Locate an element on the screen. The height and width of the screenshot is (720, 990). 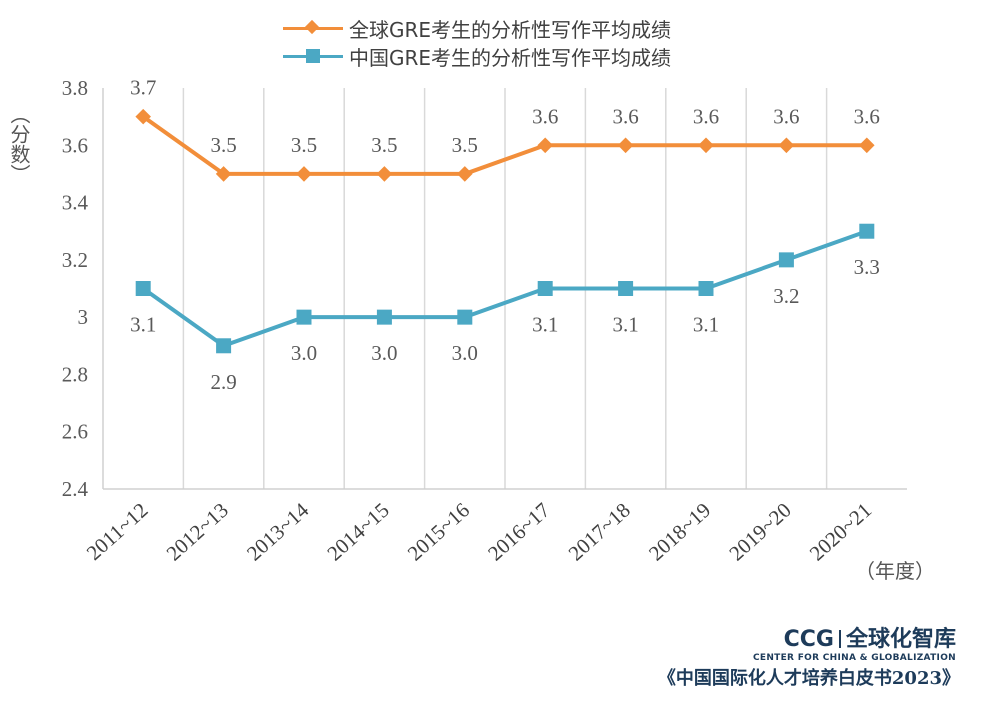
x-tick-label: 2014~15 is located at coordinates (357, 532).